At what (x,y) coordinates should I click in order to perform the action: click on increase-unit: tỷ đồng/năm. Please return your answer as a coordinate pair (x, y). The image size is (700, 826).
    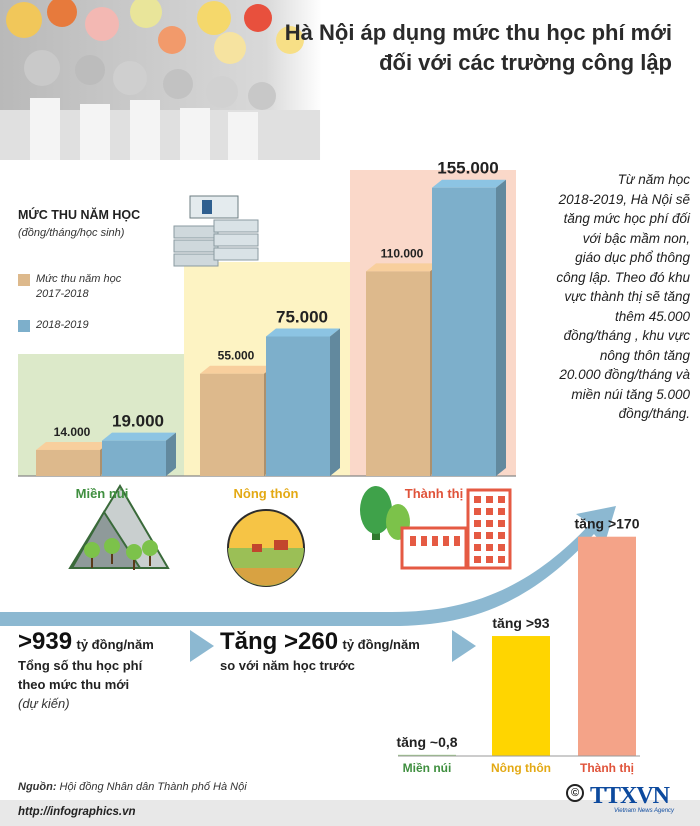
    Looking at the image, I should click on (381, 644).